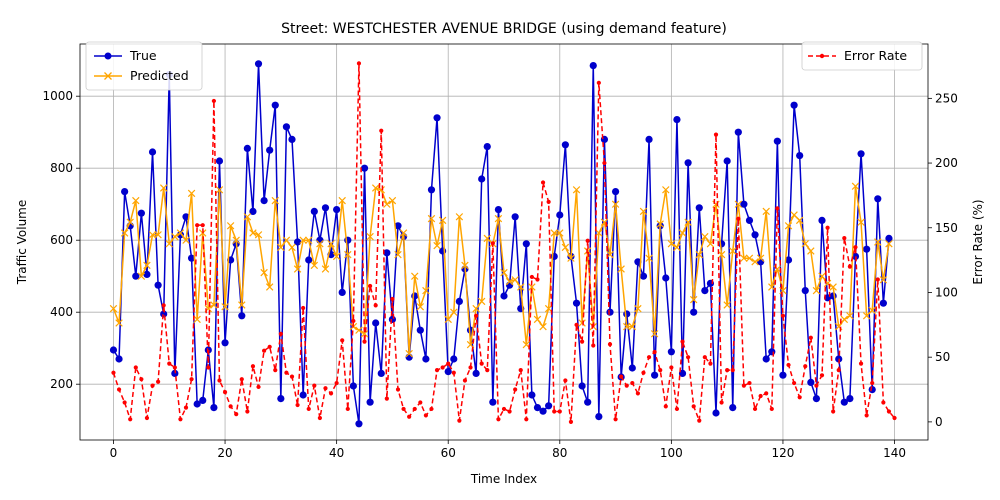  Describe the element at coordinates (61, 384) in the screenshot. I see `y-tick-label-0: 200` at that location.